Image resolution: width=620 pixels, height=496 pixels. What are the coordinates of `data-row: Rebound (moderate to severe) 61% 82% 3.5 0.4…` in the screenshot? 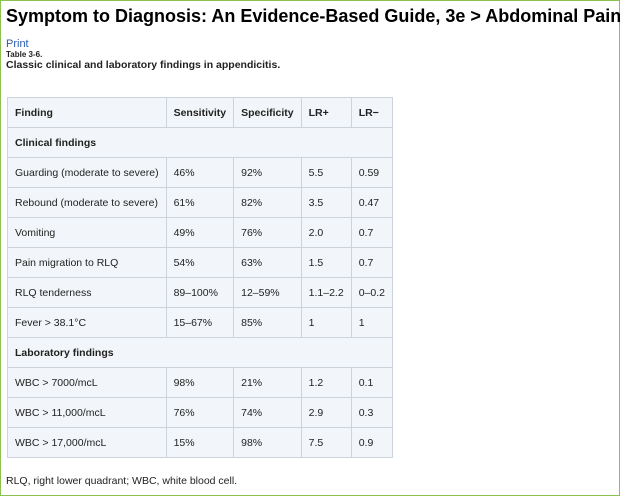 It's located at (200, 202).